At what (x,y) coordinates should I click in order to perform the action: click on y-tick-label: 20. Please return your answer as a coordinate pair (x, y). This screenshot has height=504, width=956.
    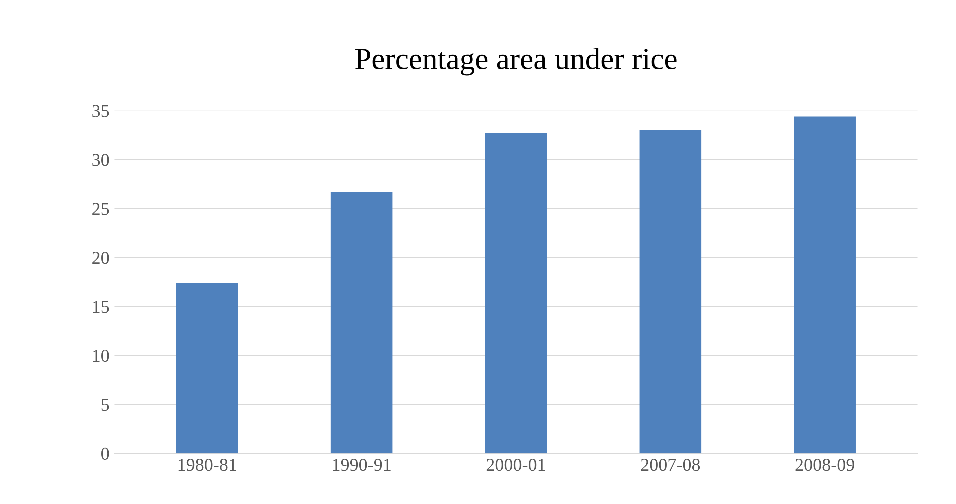
    Looking at the image, I should click on (101, 258).